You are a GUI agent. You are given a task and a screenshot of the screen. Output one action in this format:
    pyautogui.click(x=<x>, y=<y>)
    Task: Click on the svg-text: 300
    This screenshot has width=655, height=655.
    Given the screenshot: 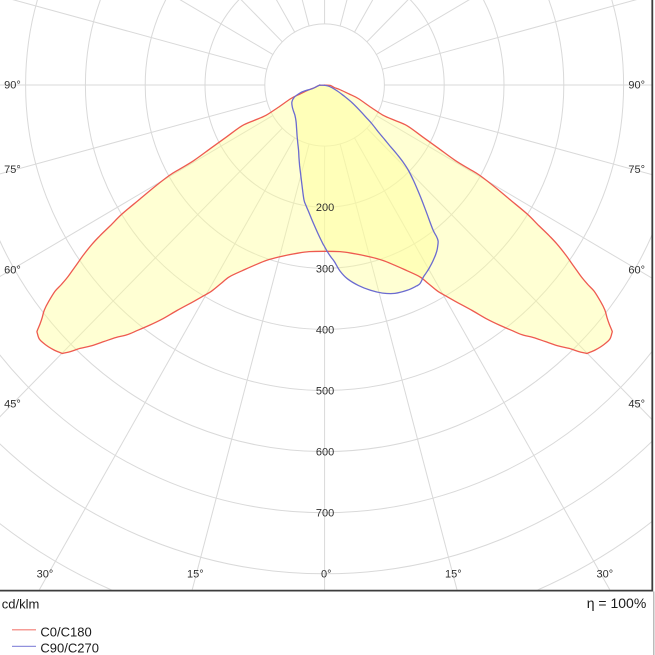 What is the action you would take?
    pyautogui.click(x=325, y=269)
    